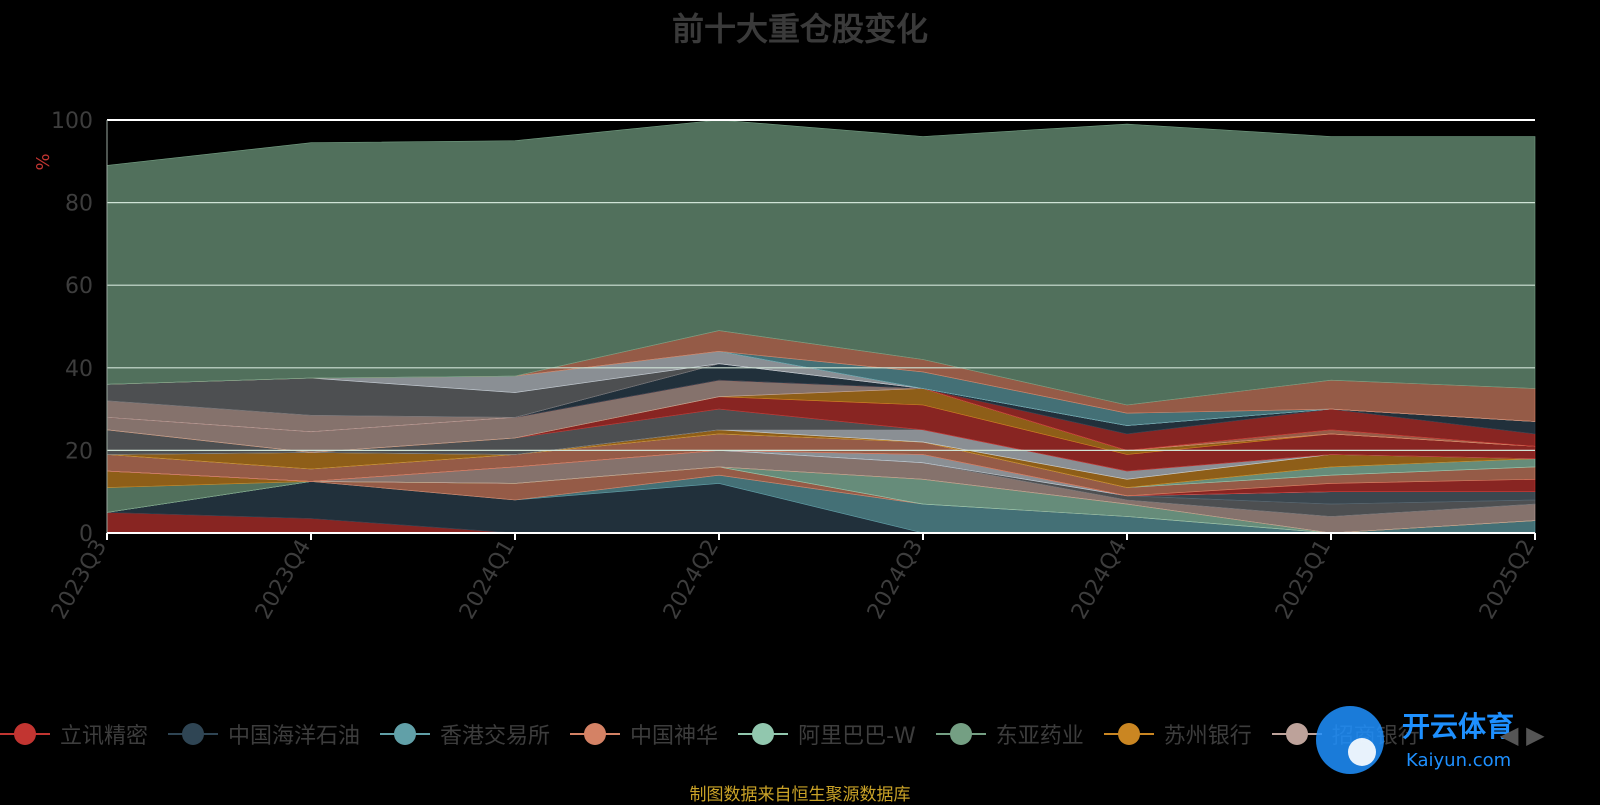 The width and height of the screenshot is (1600, 805). What do you see at coordinates (1362, 752) in the screenshot?
I see `soccer-ball-icon` at bounding box center [1362, 752].